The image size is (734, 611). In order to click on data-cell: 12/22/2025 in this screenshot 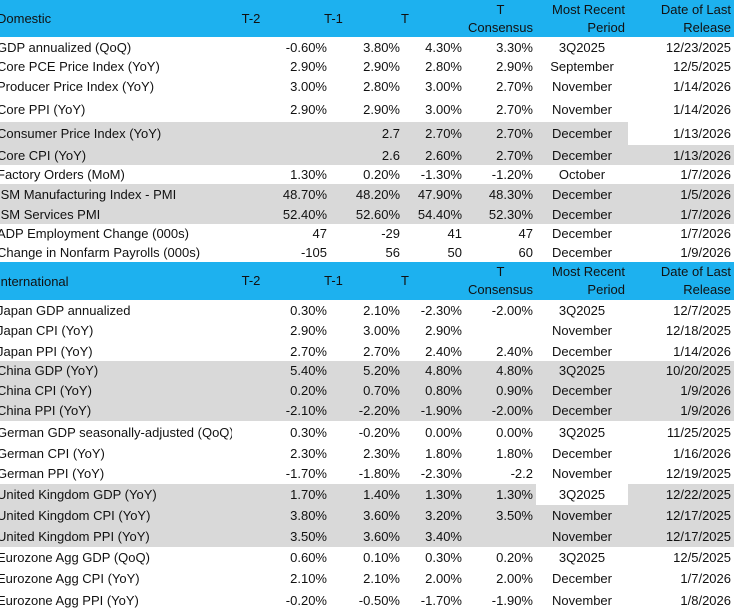, I will do `click(681, 494)`.